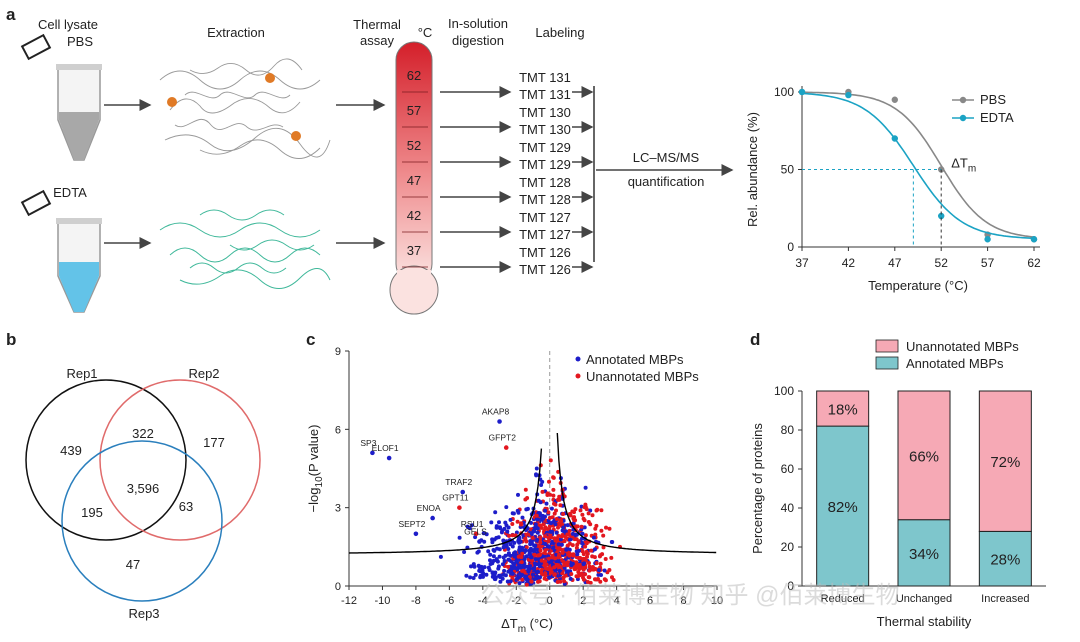 The height and width of the screenshot is (642, 1080). Describe the element at coordinates (650, 601) in the screenshot. I see `x-tick-label: 6` at that location.